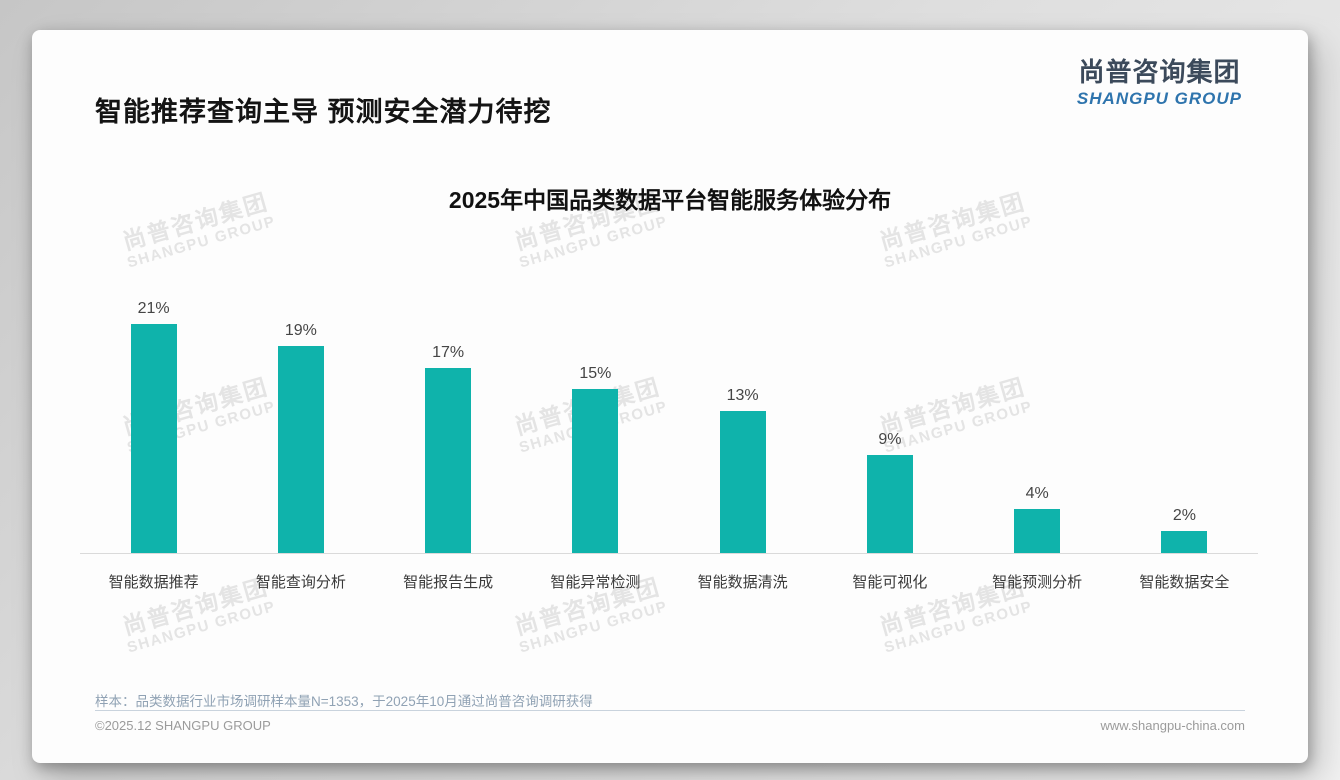 The image size is (1340, 780). I want to click on bar-category-label: 智能数据清洗, so click(742, 582).